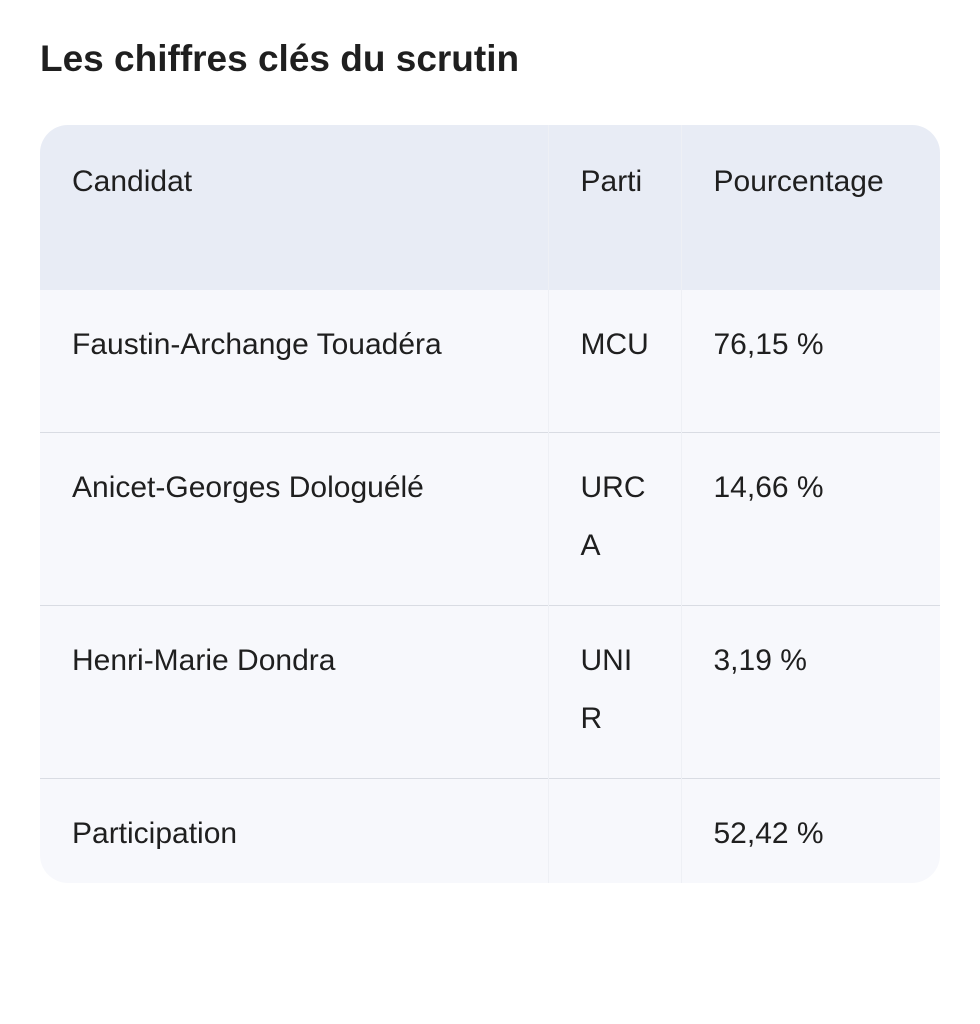 This screenshot has height=1024, width=980. What do you see at coordinates (294, 830) in the screenshot?
I see `cell-candidat: Participation` at bounding box center [294, 830].